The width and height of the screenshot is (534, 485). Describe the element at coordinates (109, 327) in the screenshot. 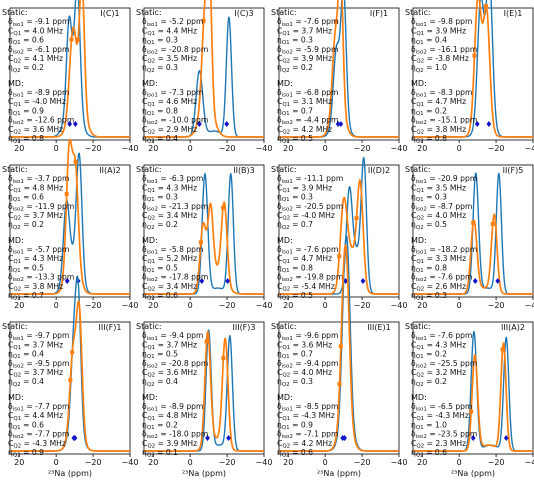

I see `panel-title: III(F)1` at that location.